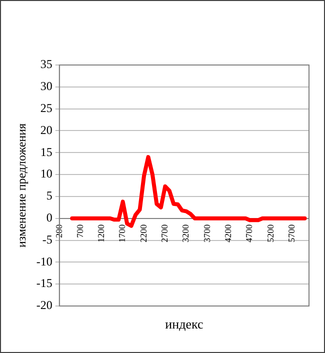  What do you see at coordinates (44, 305) in the screenshot?
I see `y-tick-label: -20` at bounding box center [44, 305].